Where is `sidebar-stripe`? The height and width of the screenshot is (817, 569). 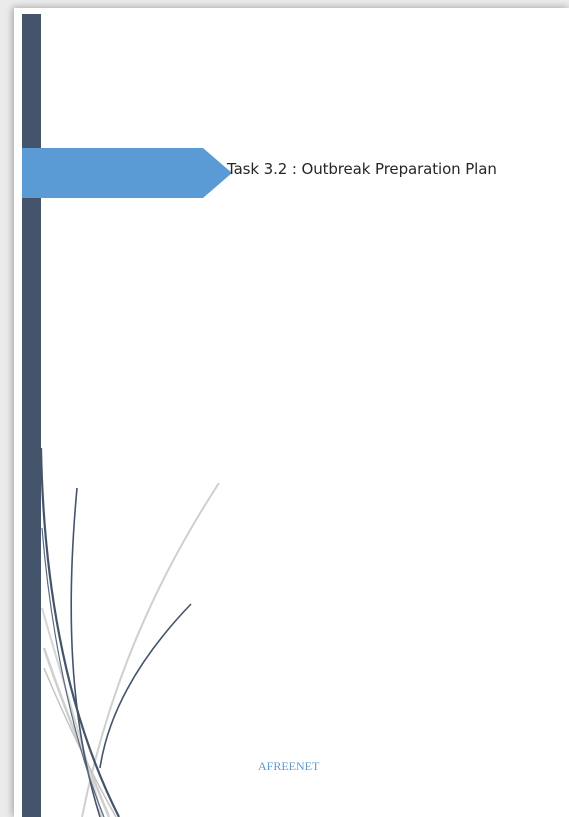
sidebar-stripe is located at coordinates (31, 415).